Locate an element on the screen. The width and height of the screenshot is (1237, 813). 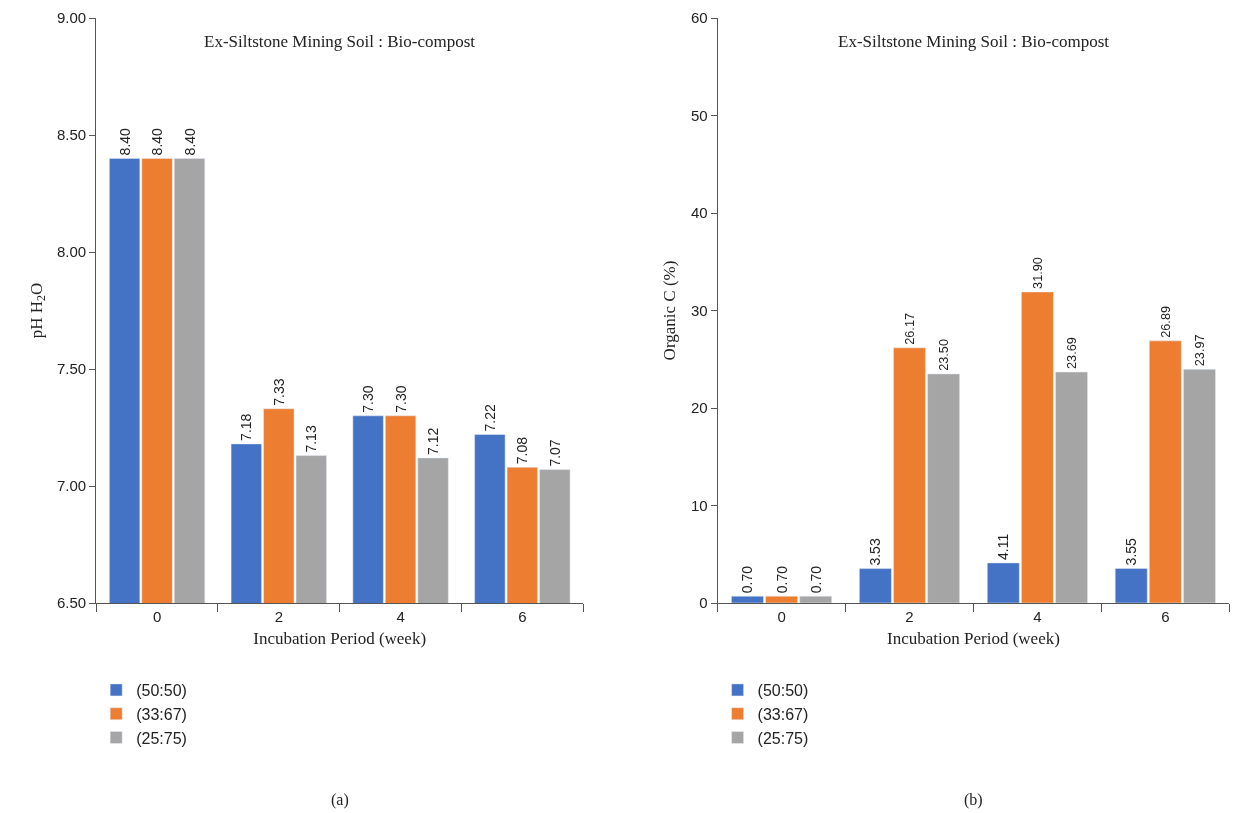
data-label: 7.08 is located at coordinates (522, 450).